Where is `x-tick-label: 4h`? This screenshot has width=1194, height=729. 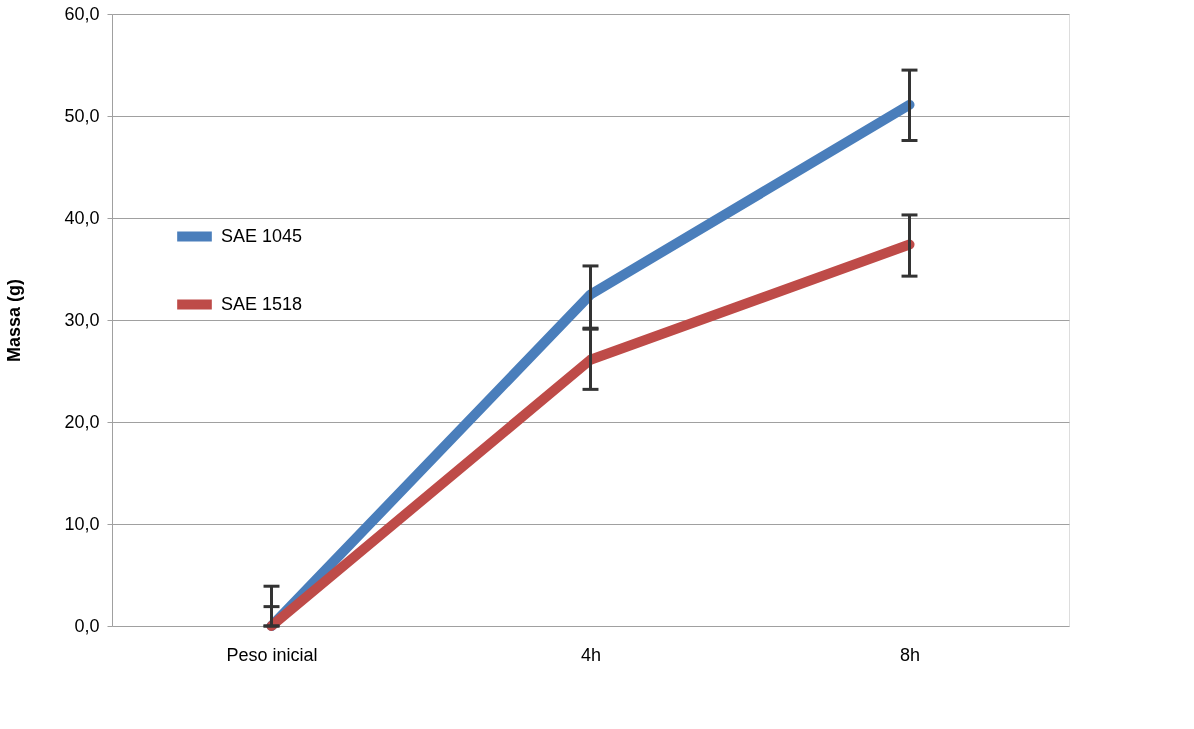
x-tick-label: 4h is located at coordinates (591, 654).